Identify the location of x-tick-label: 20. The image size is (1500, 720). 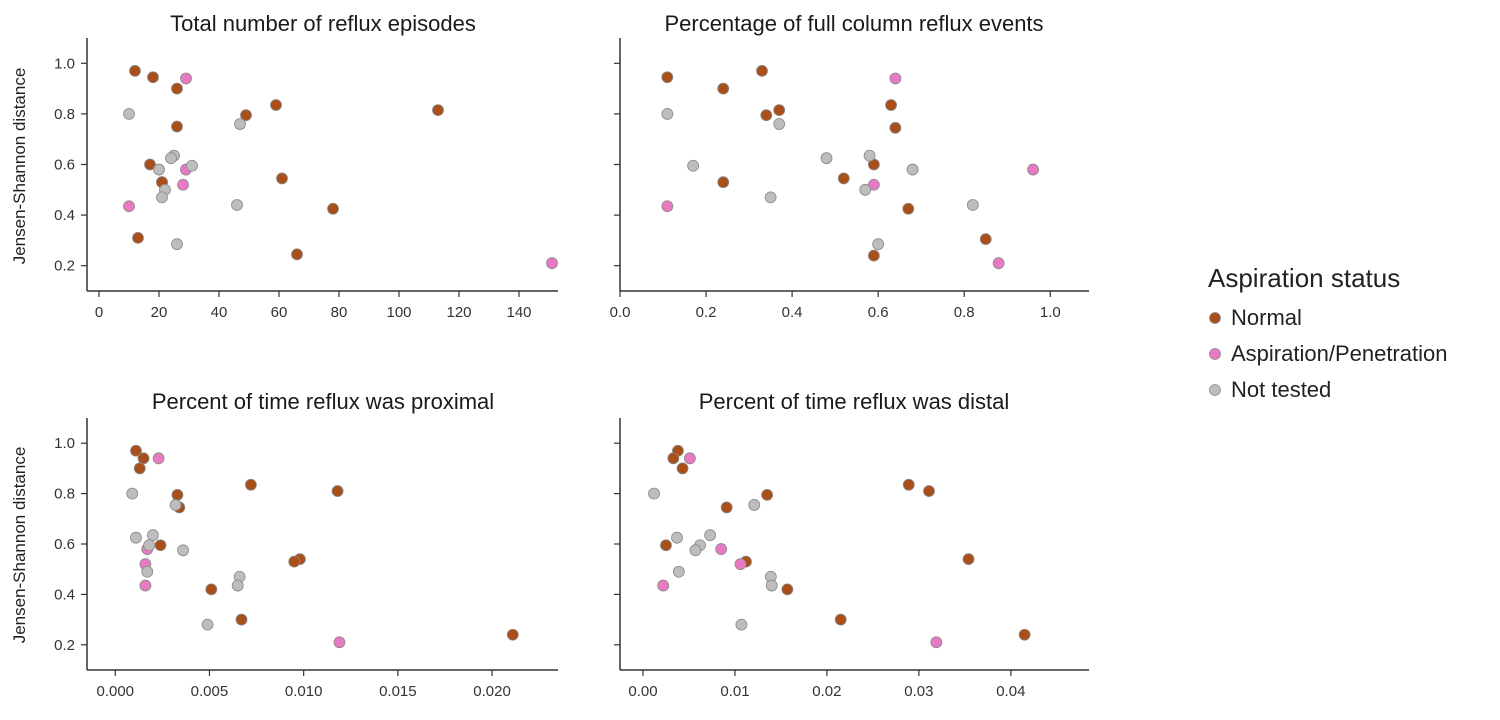
(159, 312).